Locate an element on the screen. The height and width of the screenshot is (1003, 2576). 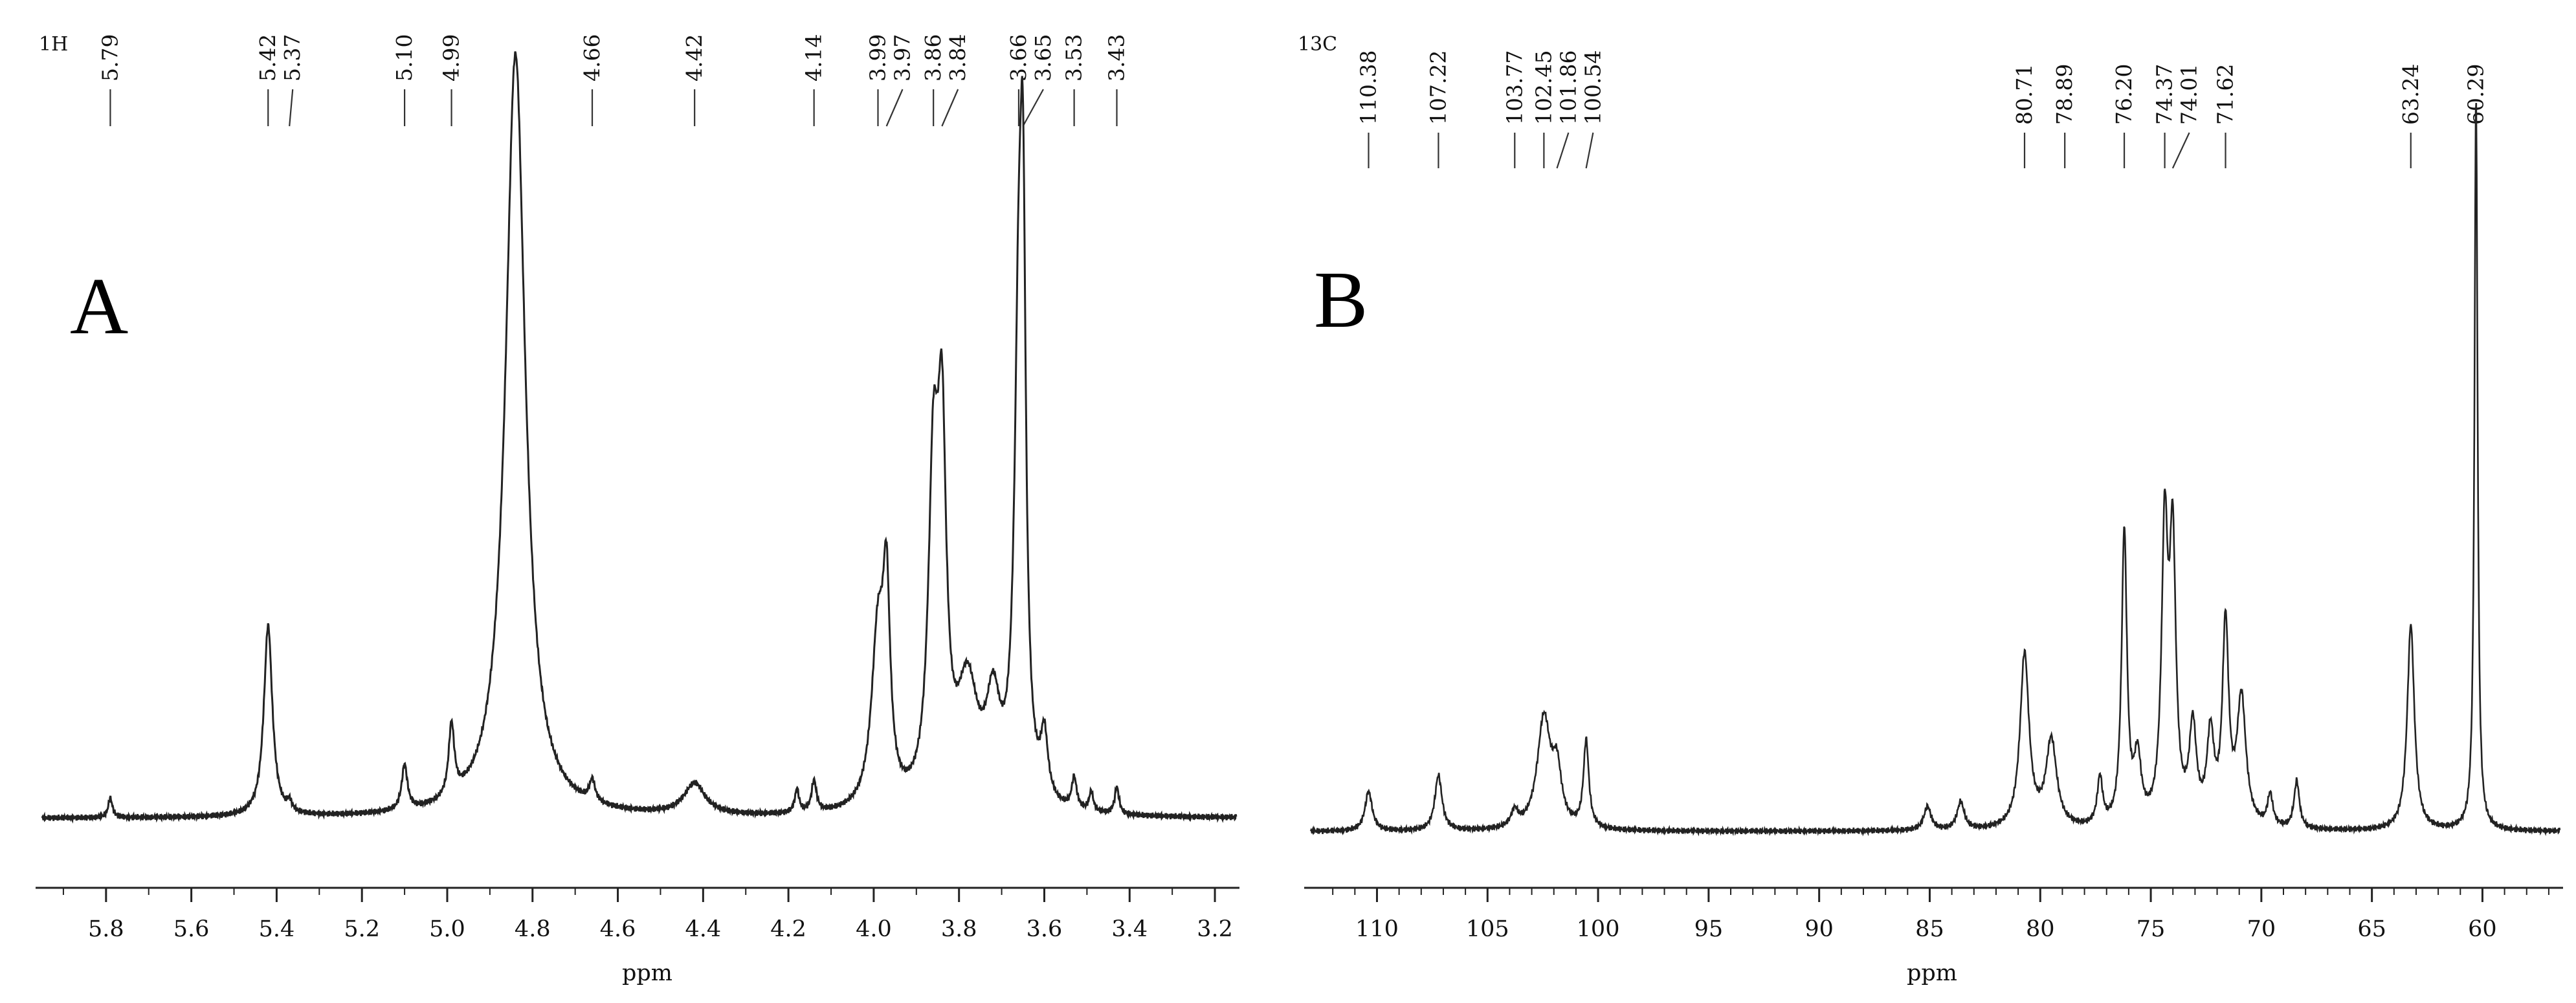
peak-label: 103.77 is located at coordinates (1514, 87).